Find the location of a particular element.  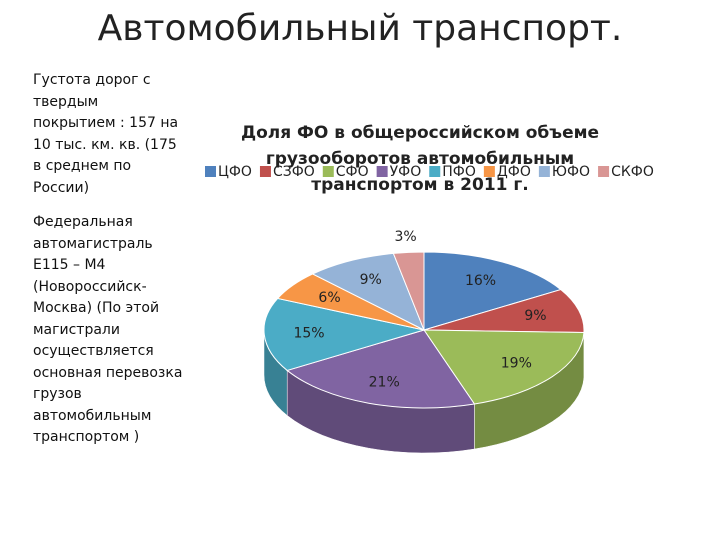

data-label: 16% is located at coordinates (480, 281).